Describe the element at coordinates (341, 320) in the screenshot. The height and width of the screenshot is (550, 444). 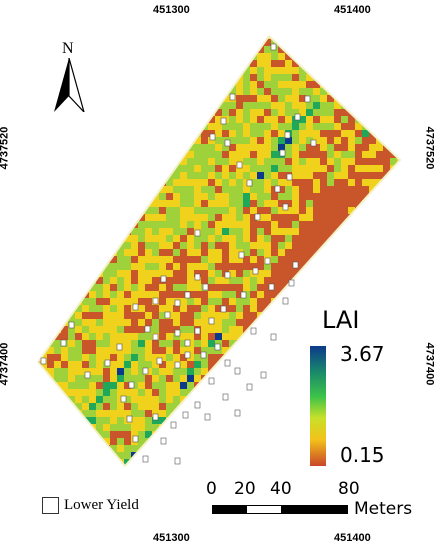
I see `legend-title: LAI` at that location.